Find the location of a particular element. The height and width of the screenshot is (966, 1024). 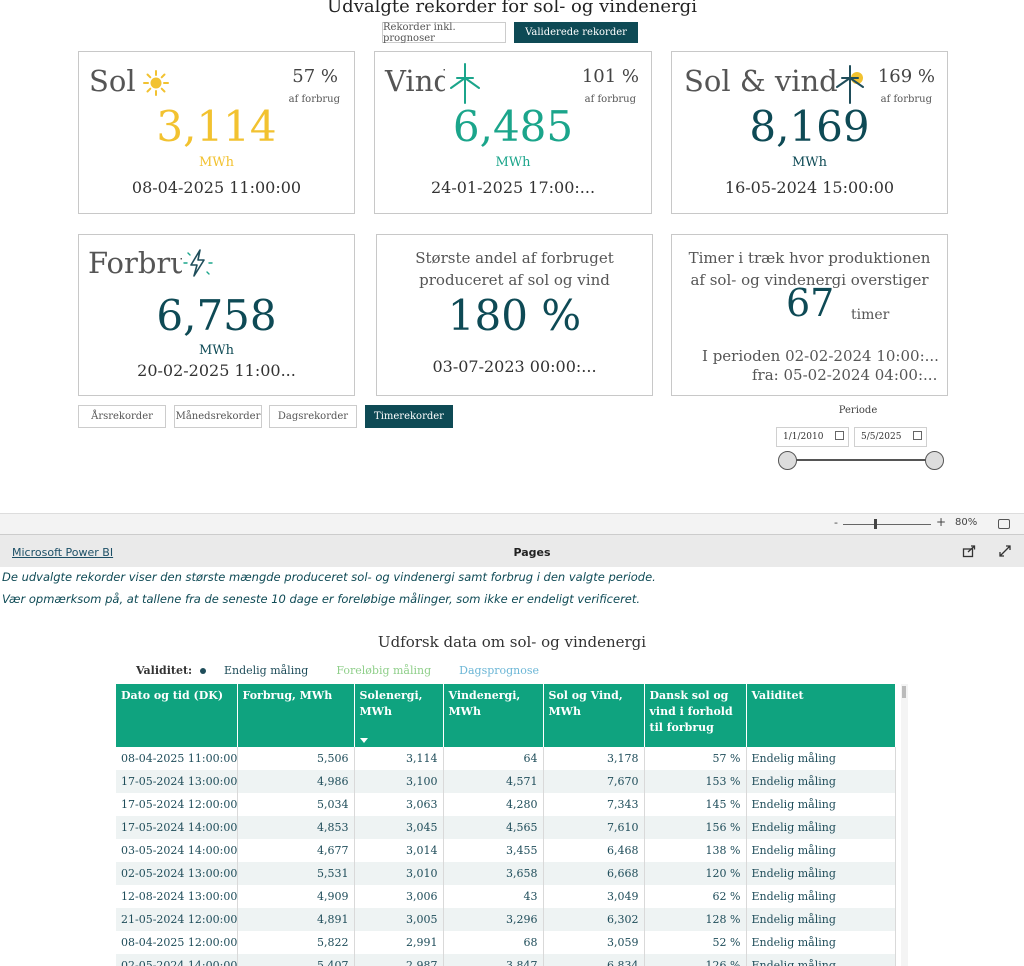

table-cell: 5,531 is located at coordinates (296, 873).